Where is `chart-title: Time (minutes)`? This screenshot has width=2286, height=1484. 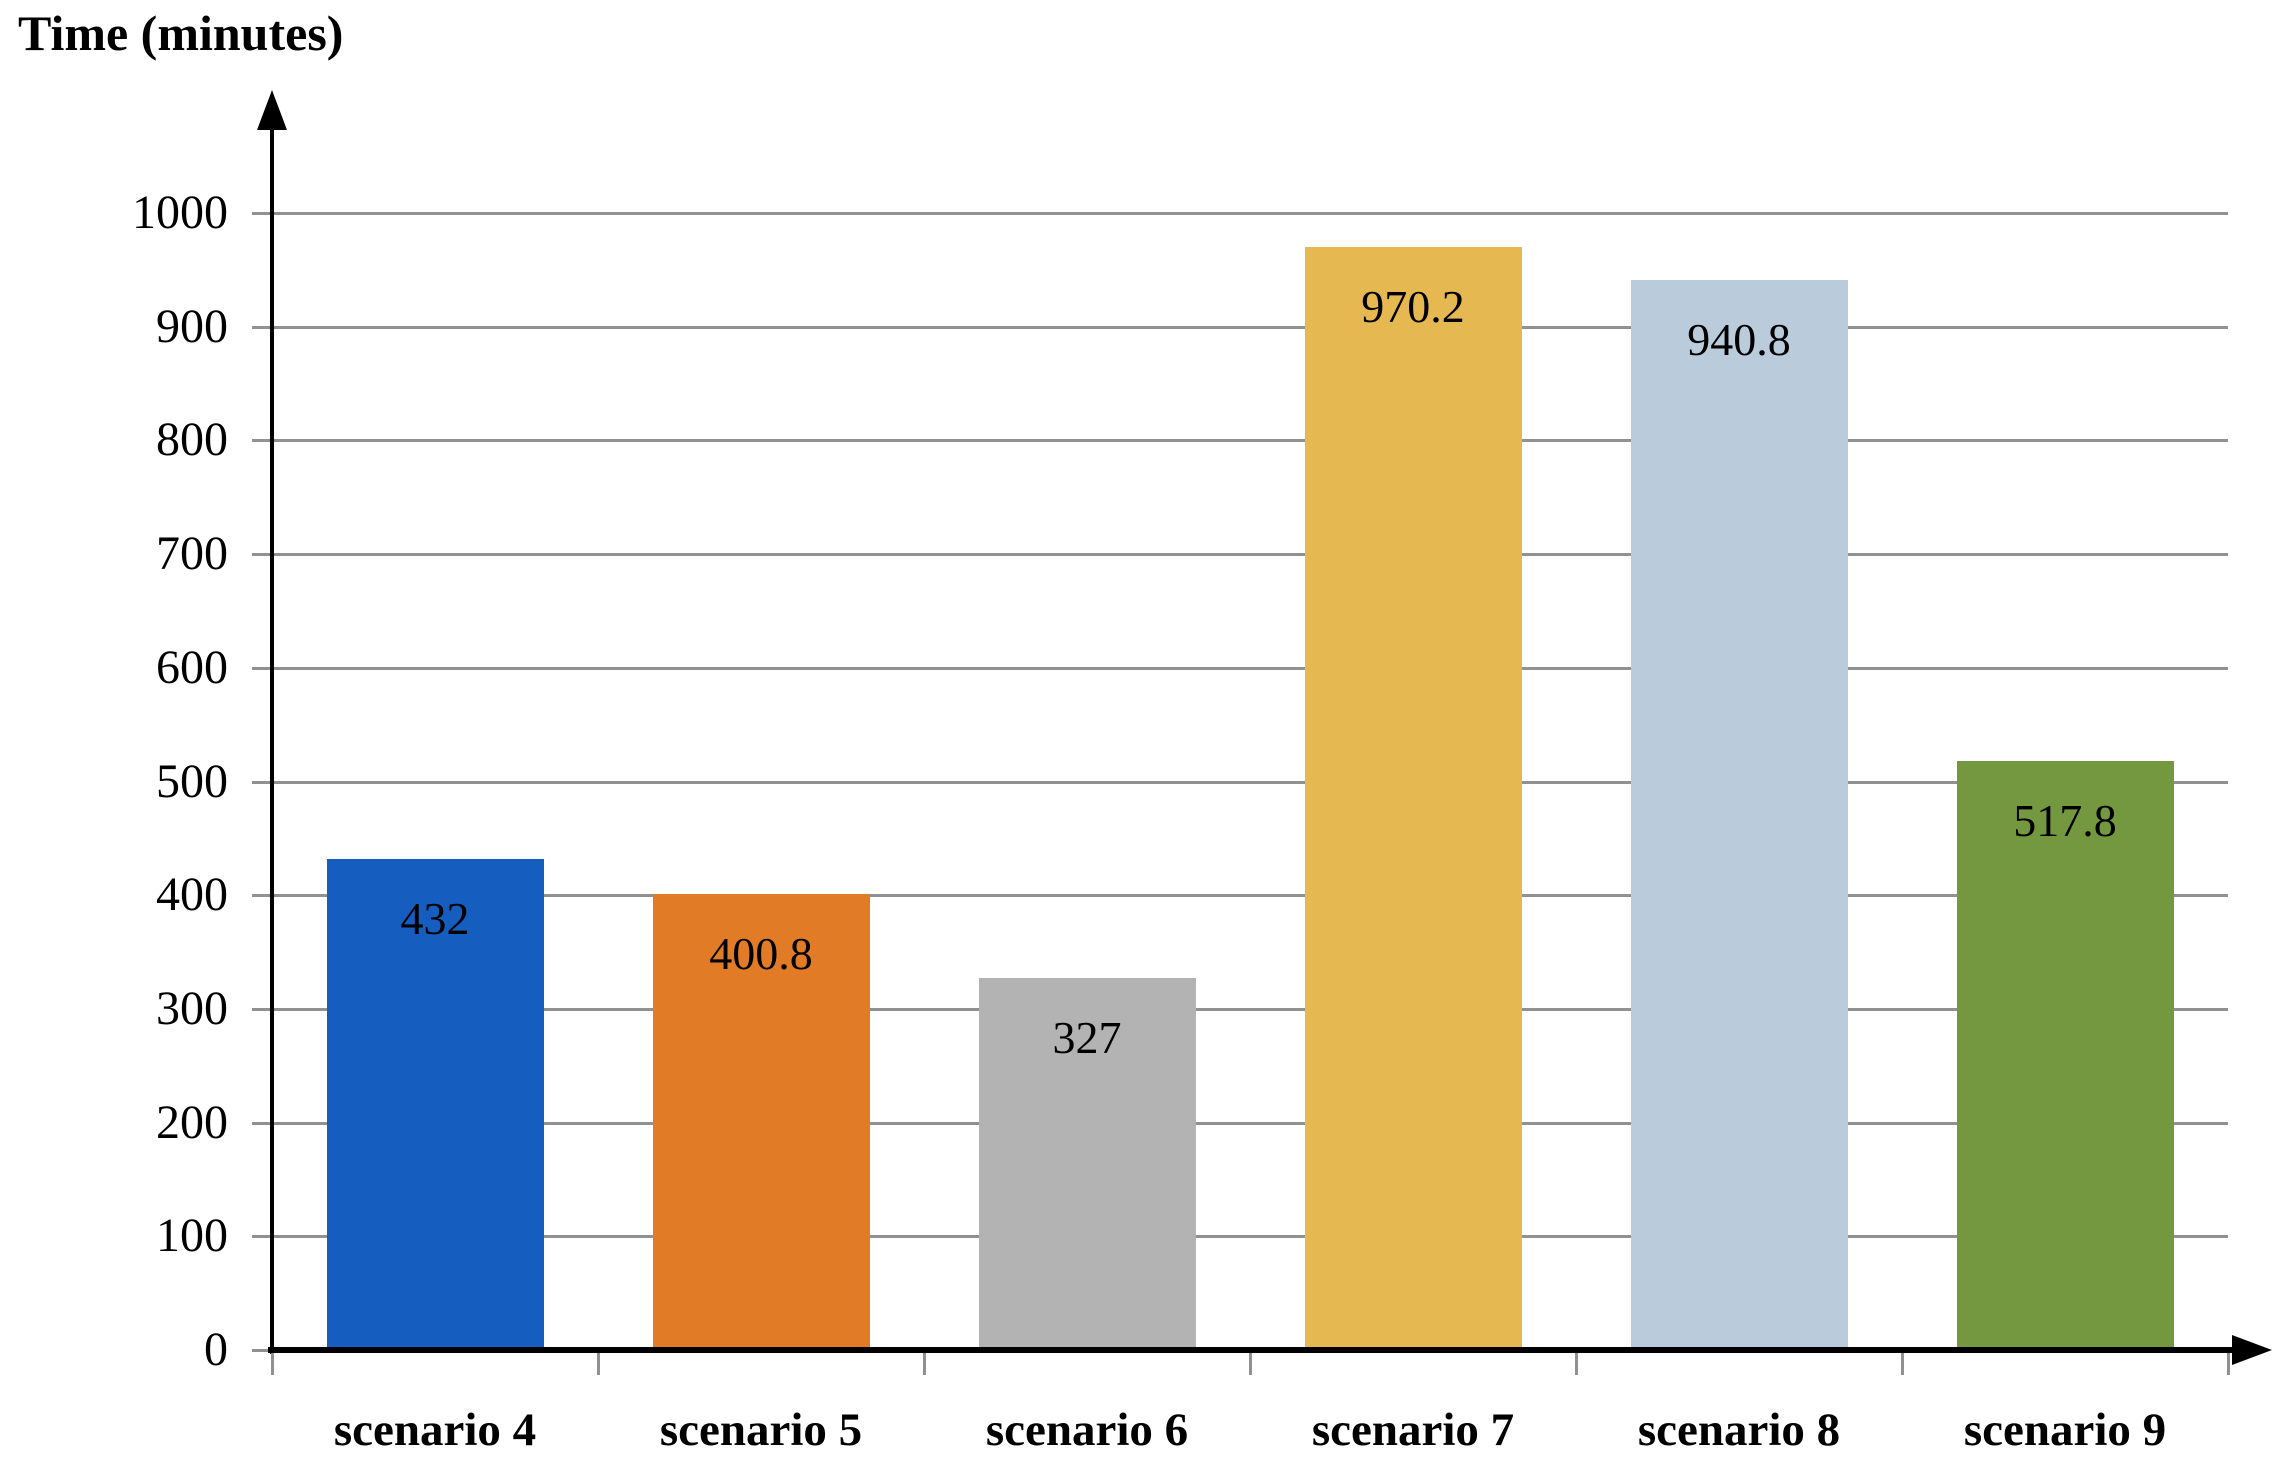 chart-title: Time (minutes) is located at coordinates (181, 33).